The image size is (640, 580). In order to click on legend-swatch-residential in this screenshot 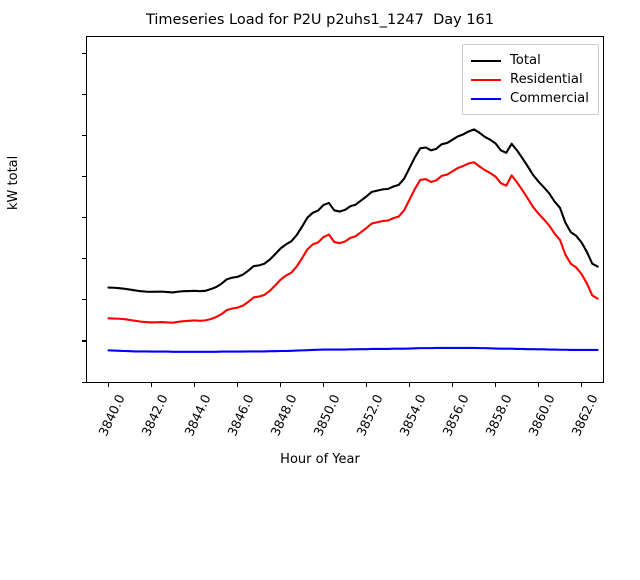, I will do `click(486, 79)`.